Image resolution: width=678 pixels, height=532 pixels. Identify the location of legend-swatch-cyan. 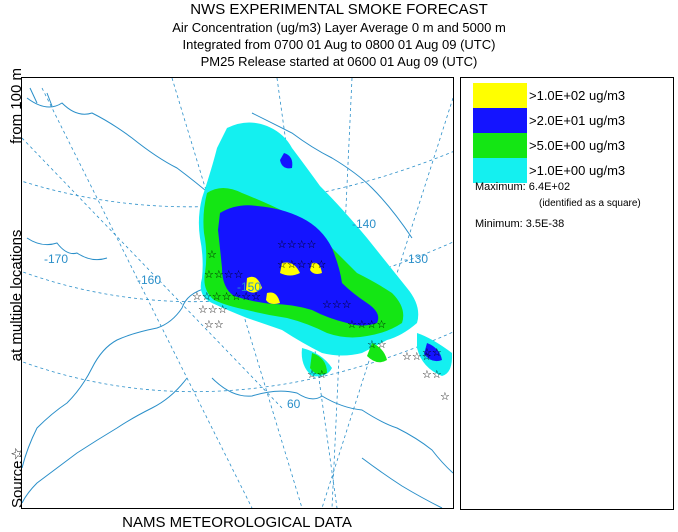
(500, 170).